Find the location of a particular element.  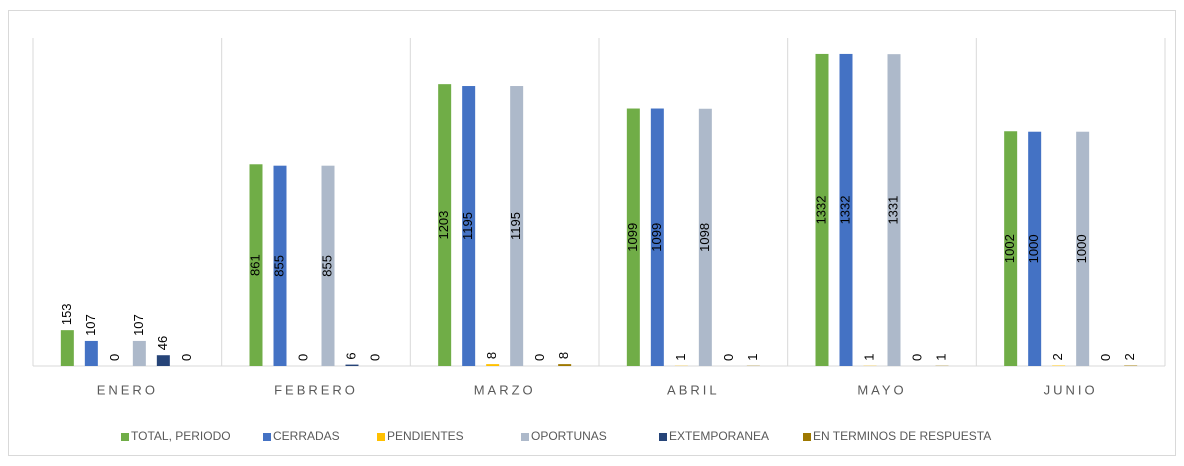

data-label: 861 is located at coordinates (254, 265).